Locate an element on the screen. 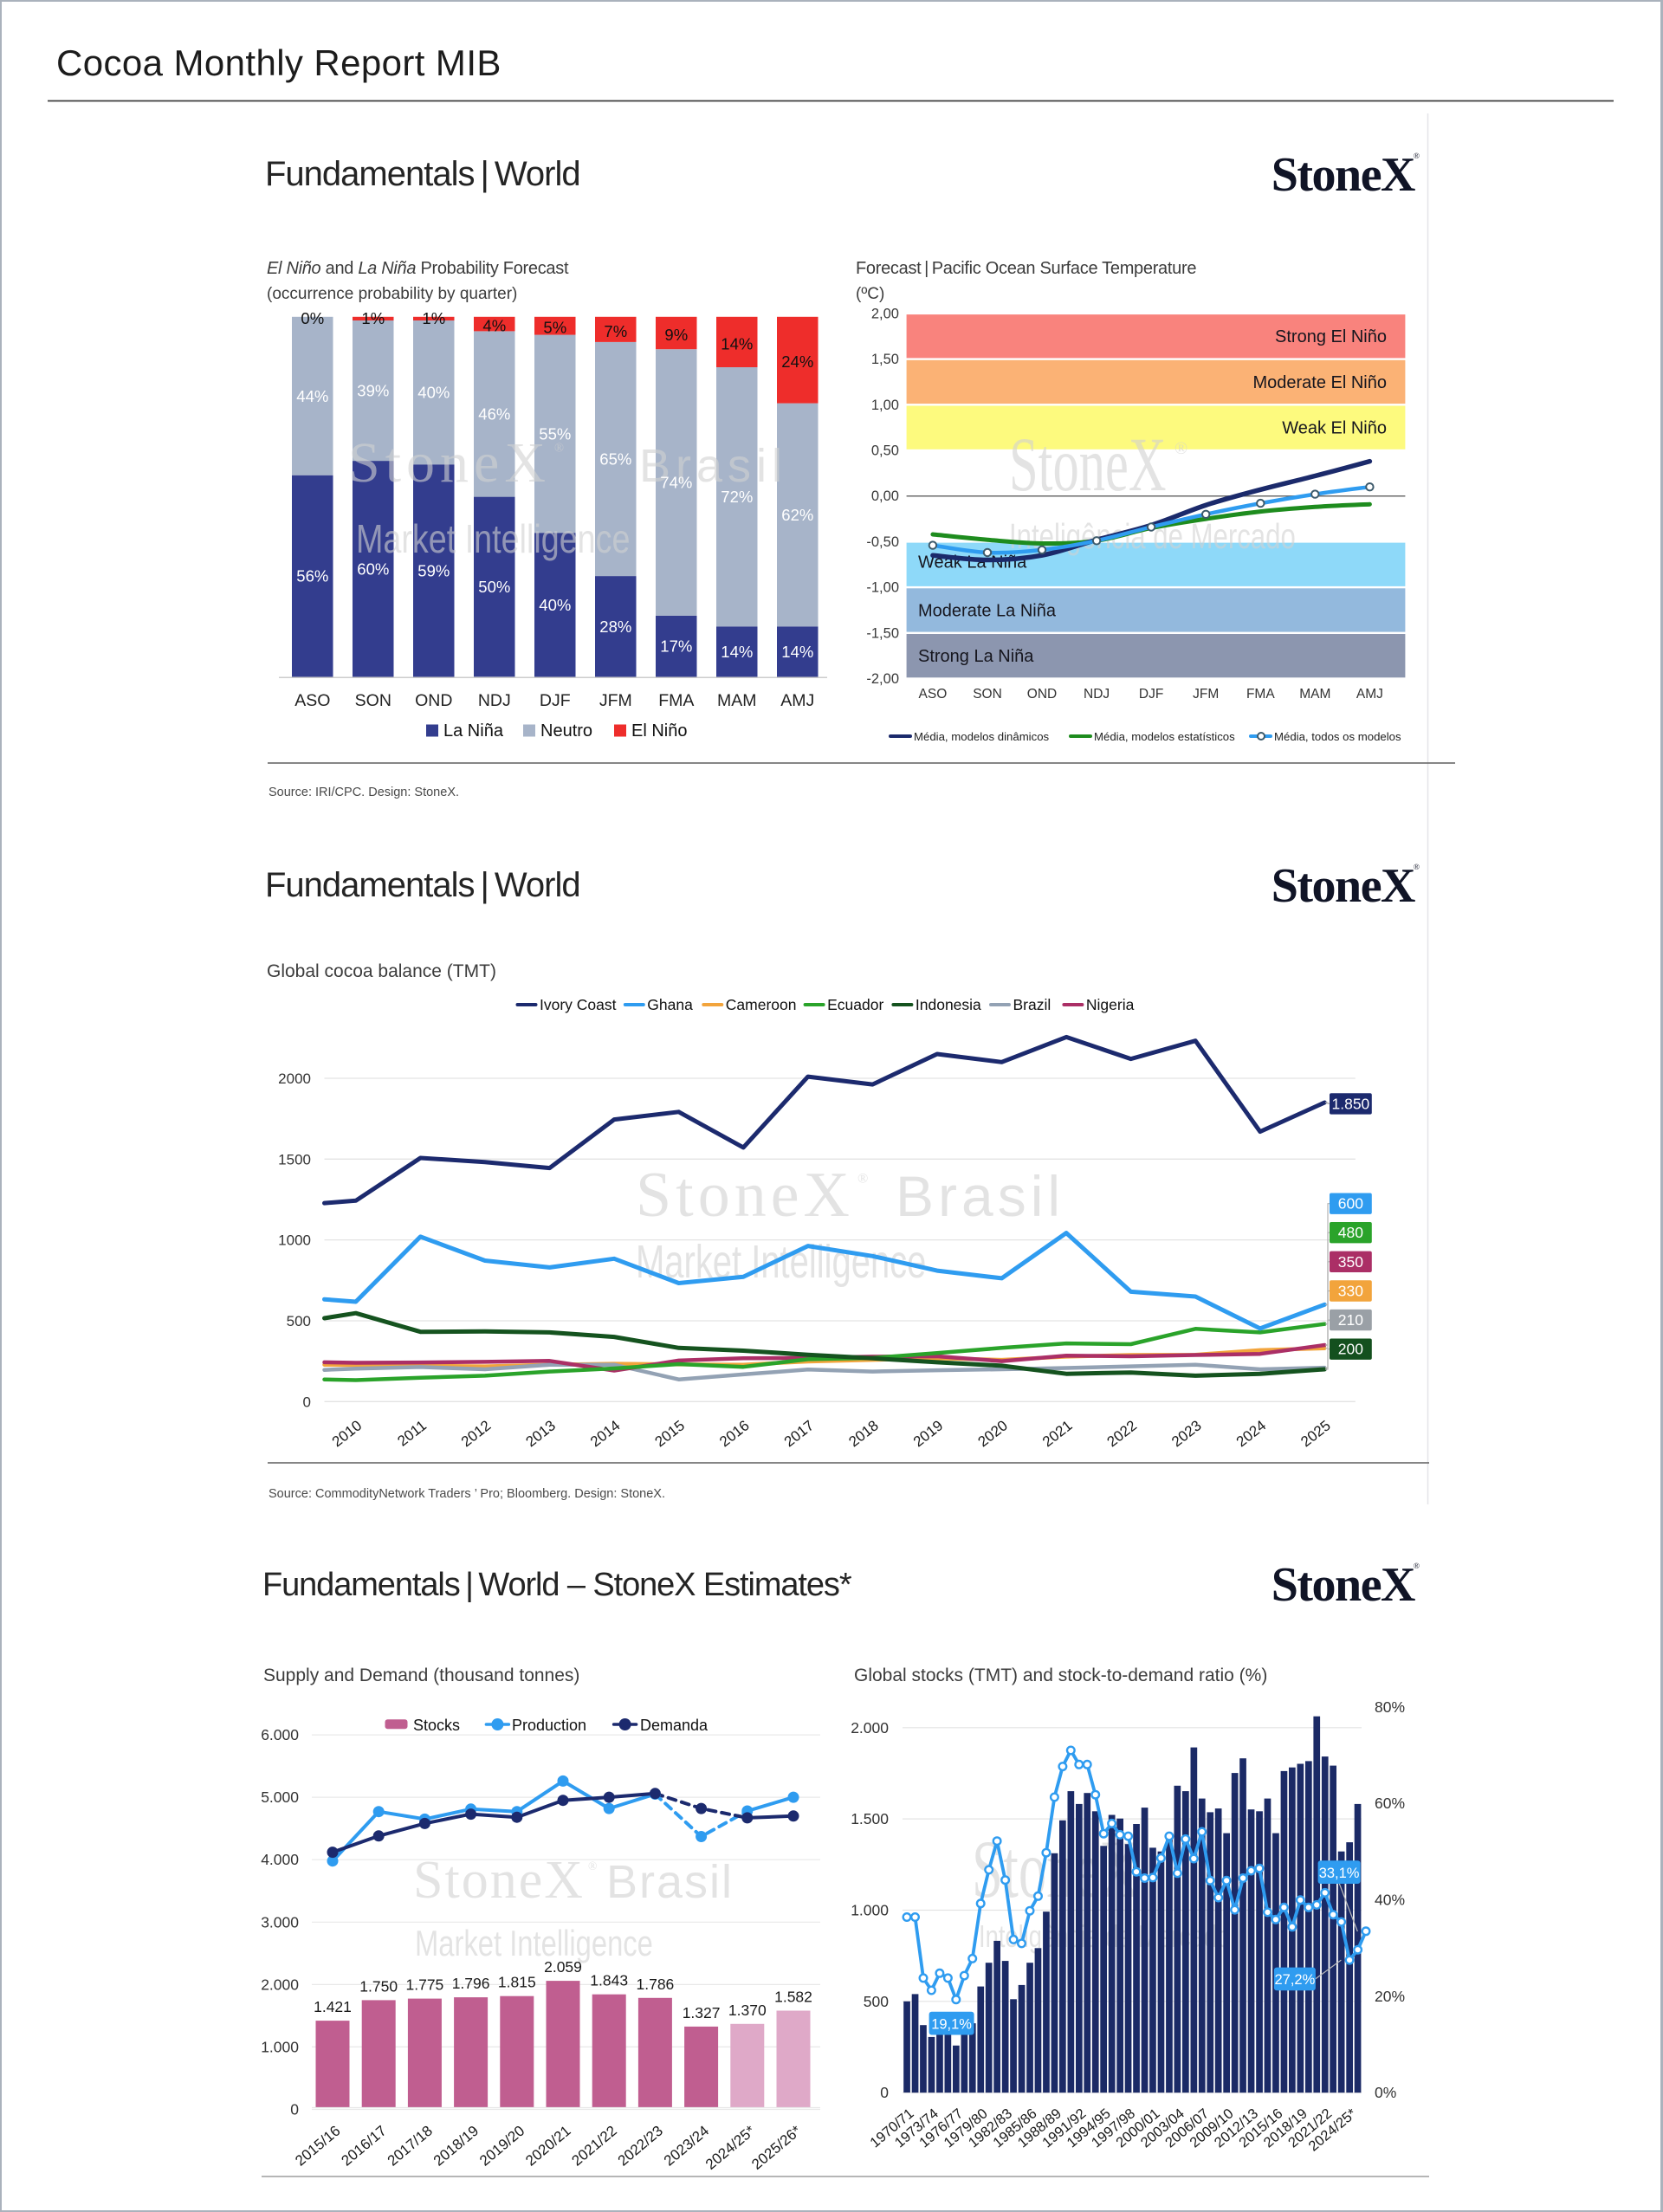 This screenshot has height=2212, width=1663. svg-text: 1500 is located at coordinates (294, 1159).